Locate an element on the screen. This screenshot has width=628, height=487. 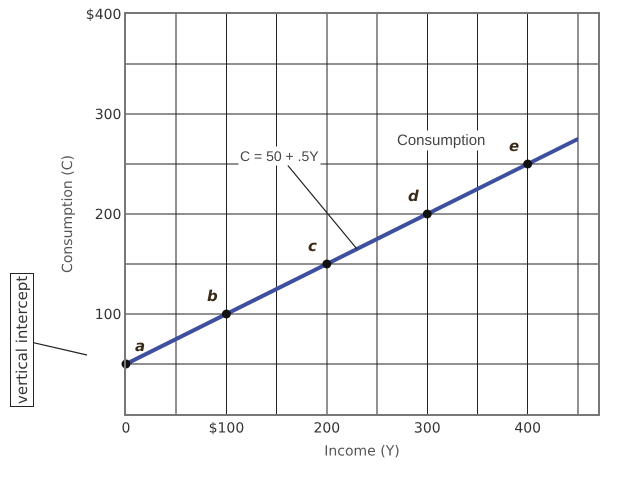
y-tick-label: 200 is located at coordinates (108, 214).